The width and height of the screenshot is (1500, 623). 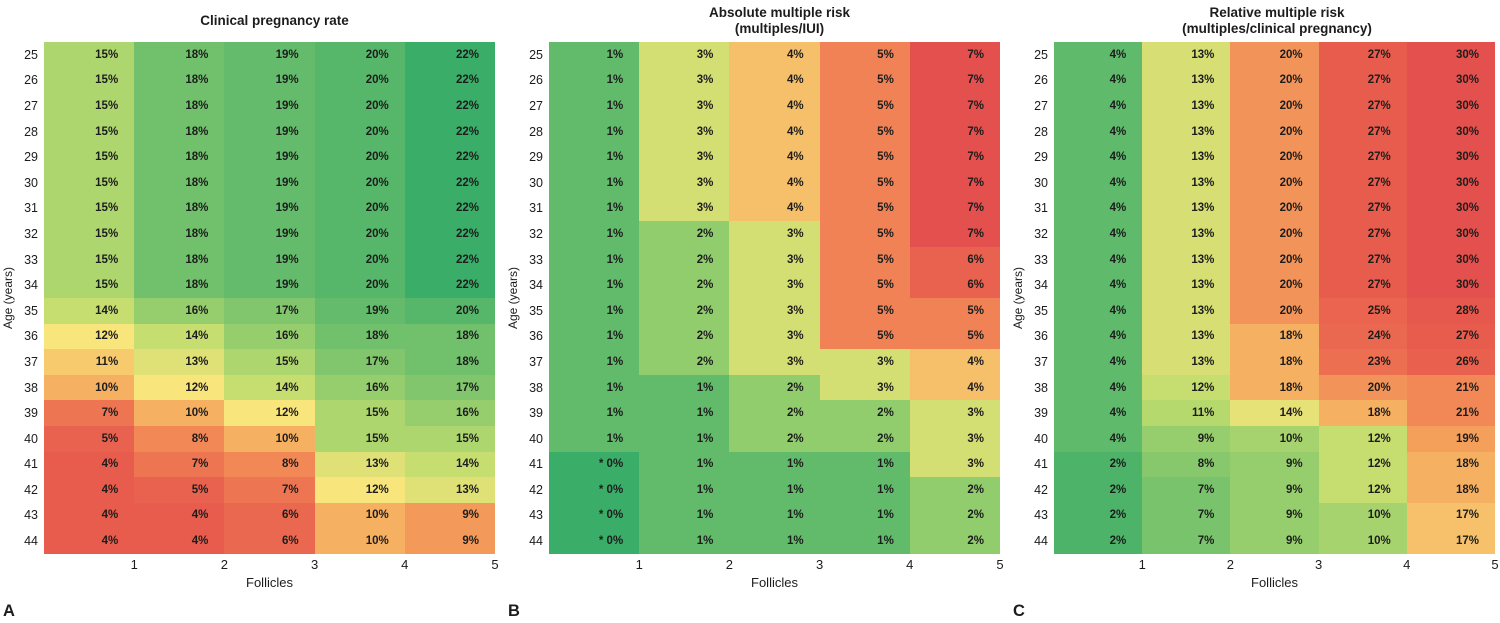 I want to click on heatmap-cell: * 0%, so click(x=594, y=490).